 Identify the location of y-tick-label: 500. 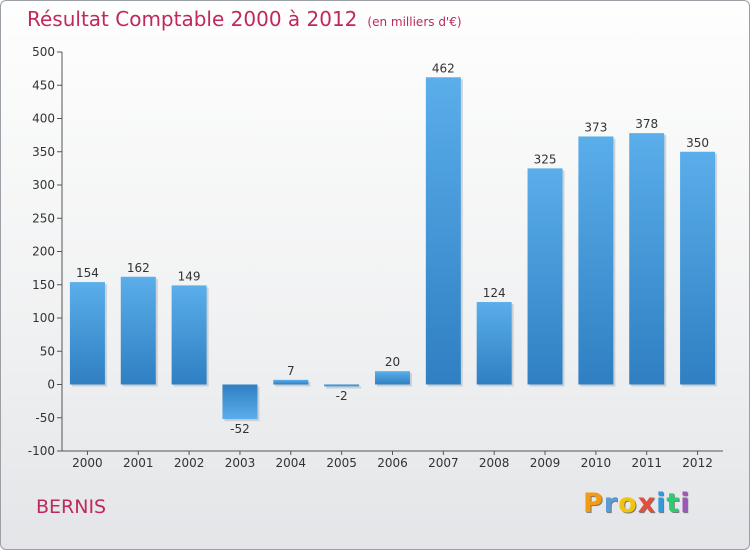
(43, 52).